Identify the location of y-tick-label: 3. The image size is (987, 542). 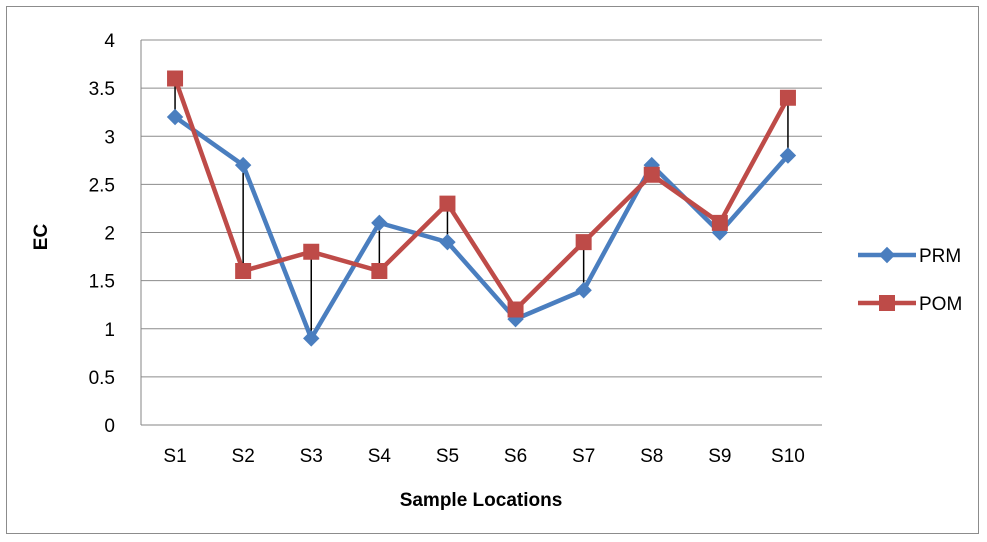
(109, 137).